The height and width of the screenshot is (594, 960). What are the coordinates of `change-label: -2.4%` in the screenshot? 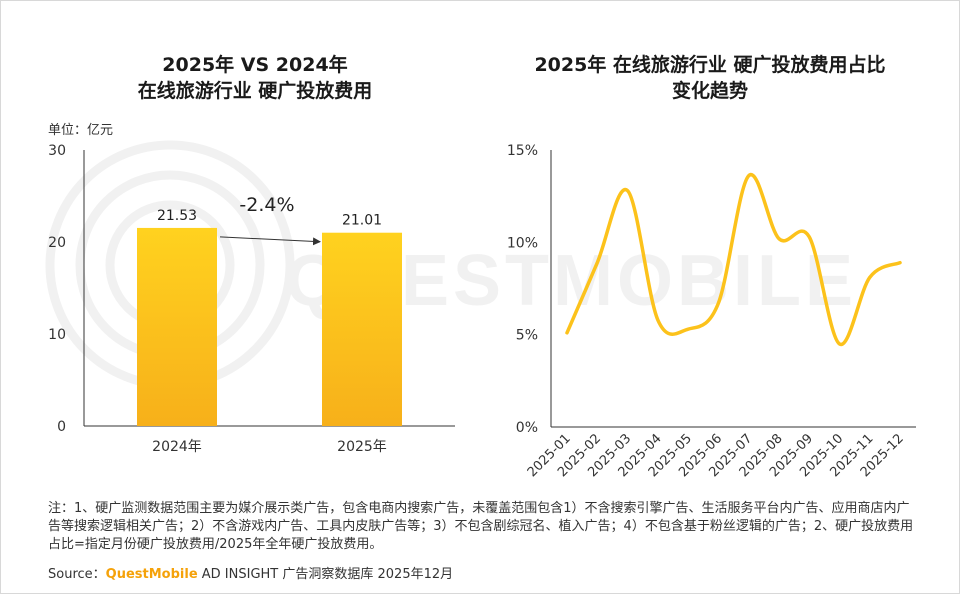 It's located at (266, 205).